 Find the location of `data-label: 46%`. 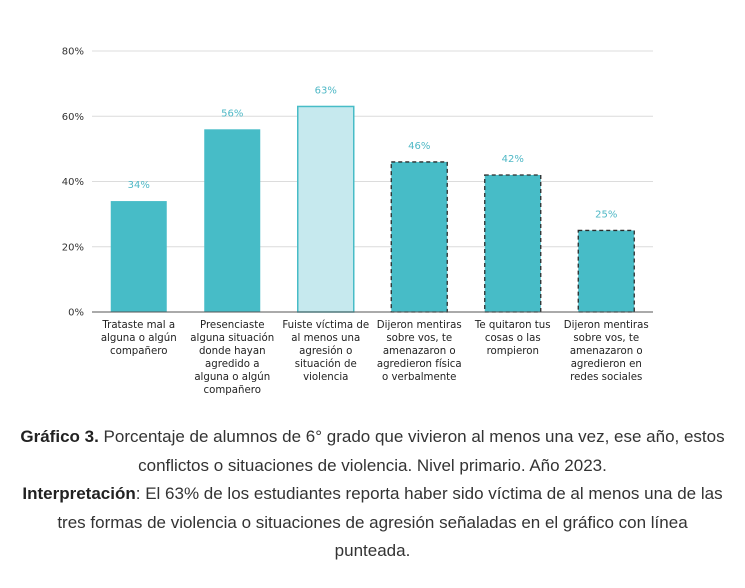

data-label: 46% is located at coordinates (419, 146).